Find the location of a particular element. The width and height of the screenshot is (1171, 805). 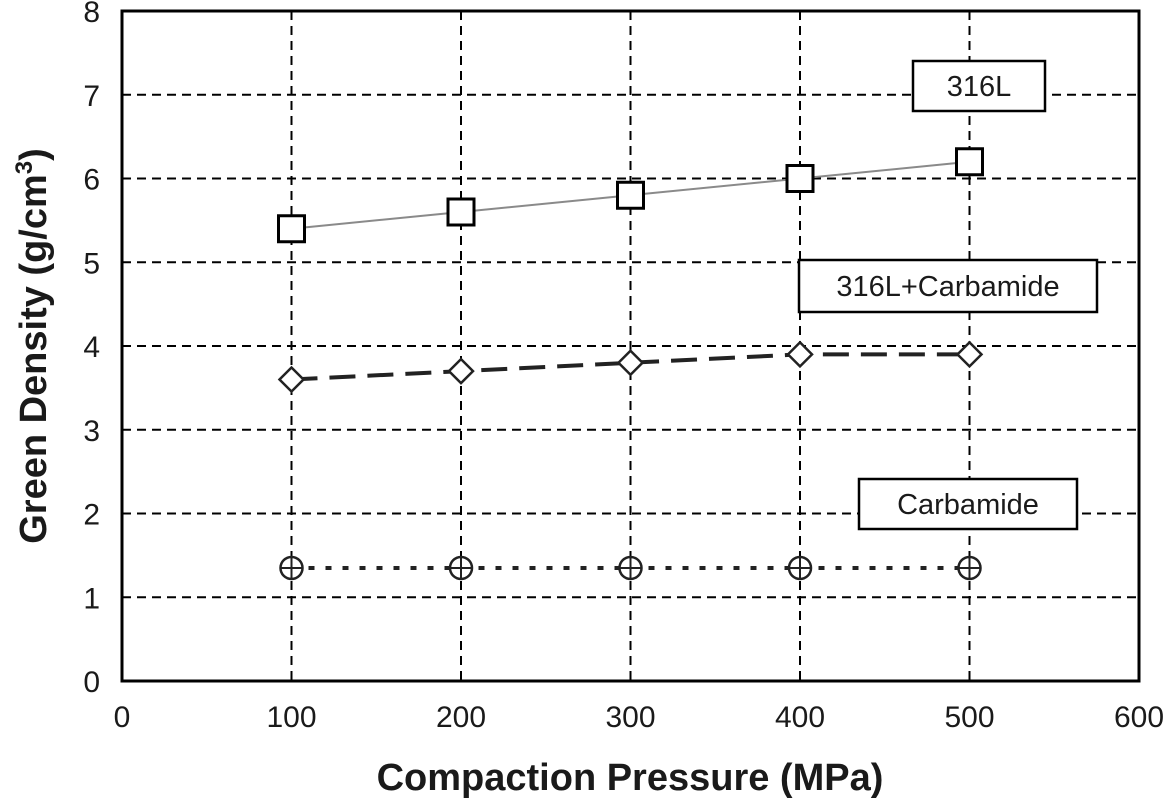

series-label-carbamide-text: Carbamide is located at coordinates (968, 505).